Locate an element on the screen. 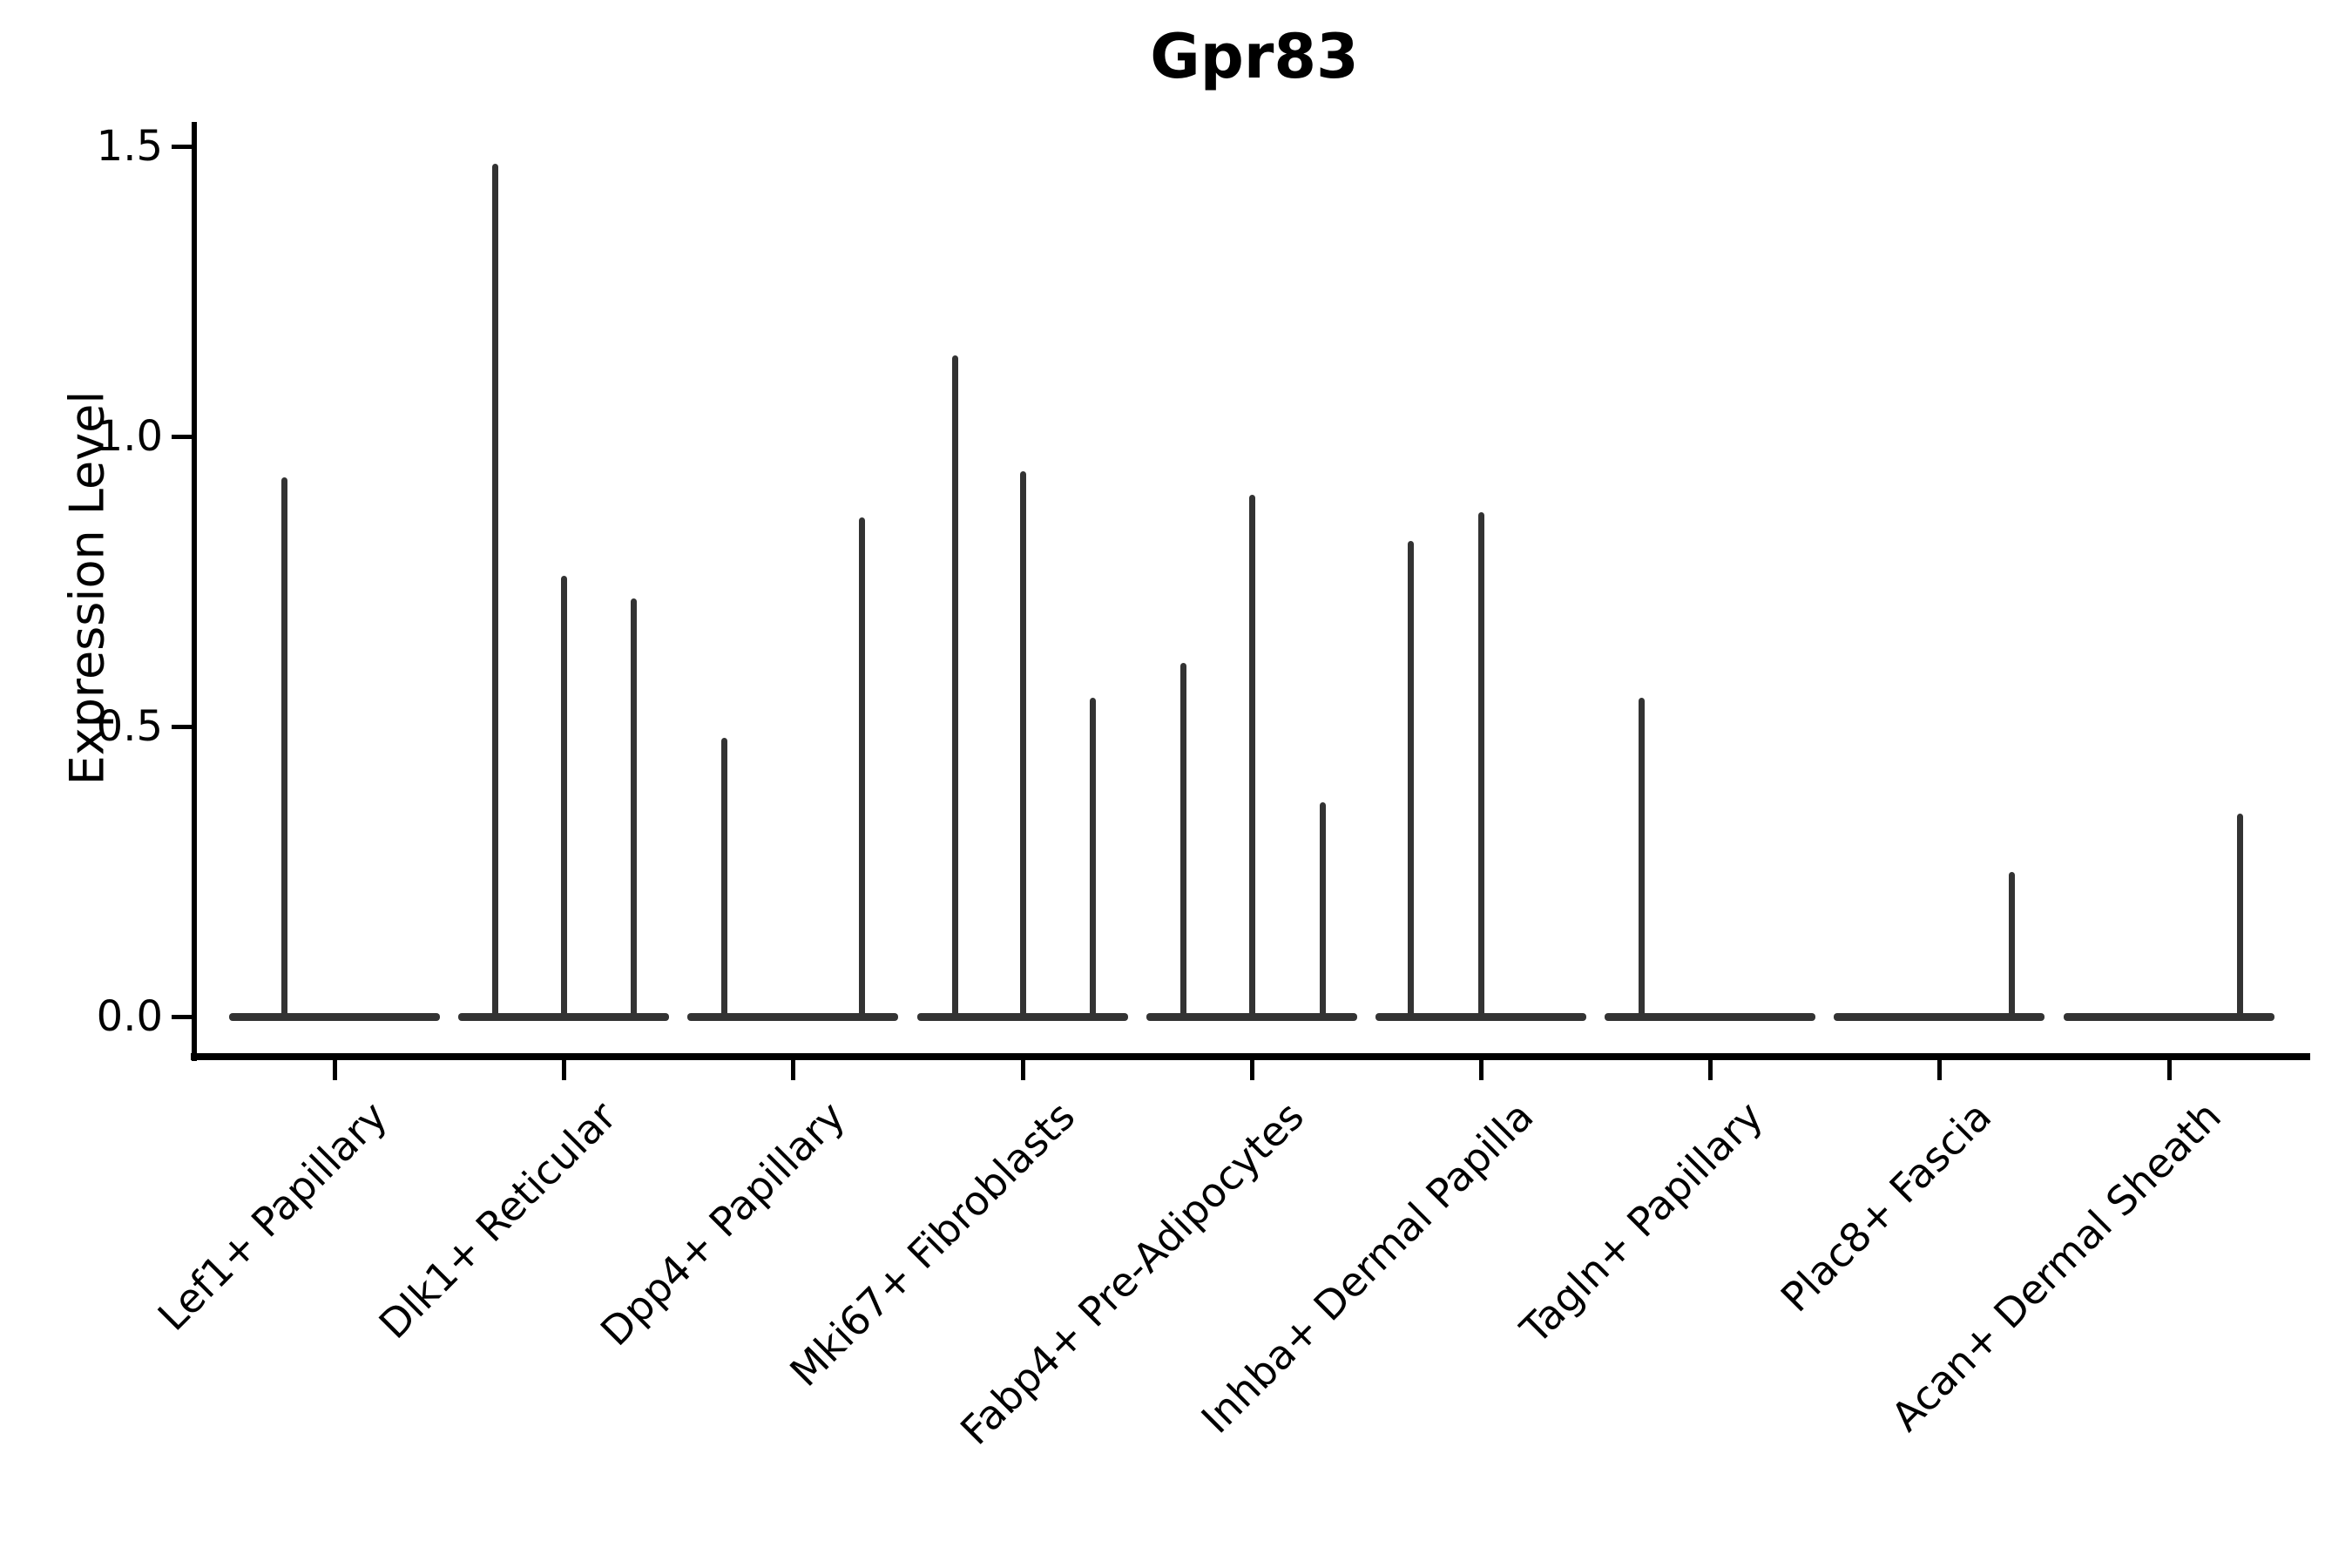 This screenshot has width=2352, height=1568. y-tick-label: 1.5 is located at coordinates (129, 146).